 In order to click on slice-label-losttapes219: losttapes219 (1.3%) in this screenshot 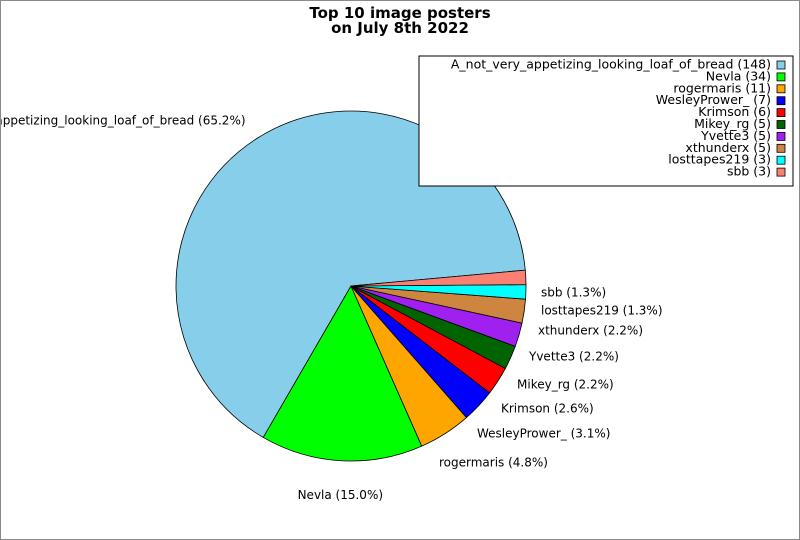, I will do `click(602, 311)`.